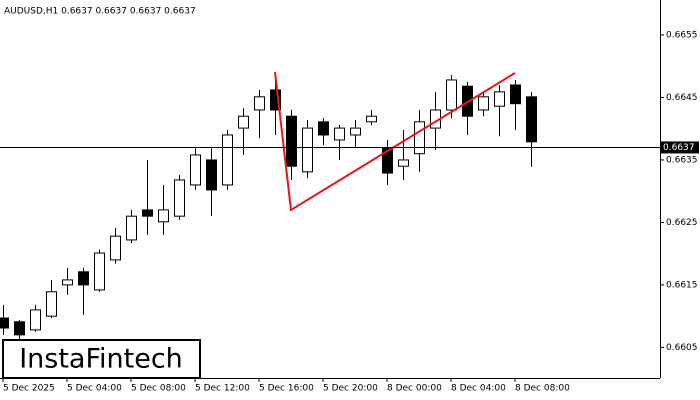 This screenshot has width=700, height=400. Describe the element at coordinates (682, 160) in the screenshot. I see `y-tick-label: 0.6635` at that location.